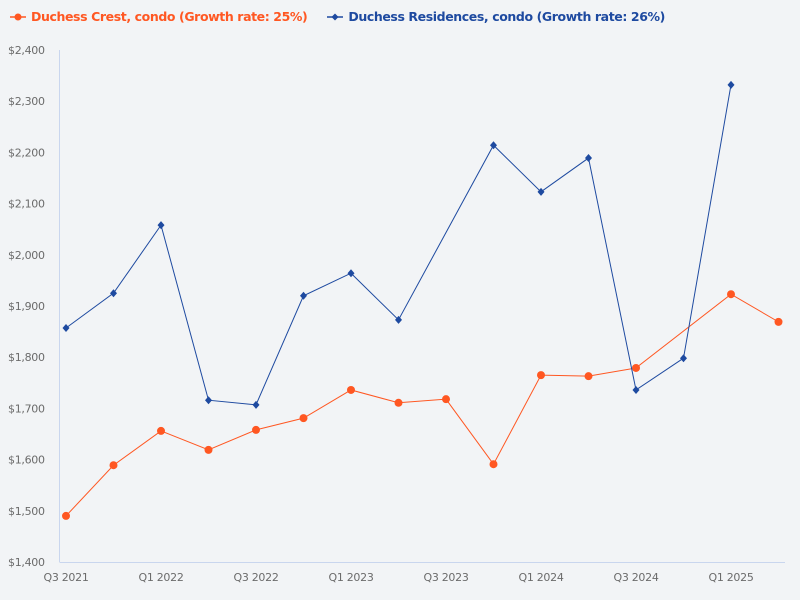  What do you see at coordinates (26, 306) in the screenshot?
I see `y-tick-label: $1,900` at bounding box center [26, 306].